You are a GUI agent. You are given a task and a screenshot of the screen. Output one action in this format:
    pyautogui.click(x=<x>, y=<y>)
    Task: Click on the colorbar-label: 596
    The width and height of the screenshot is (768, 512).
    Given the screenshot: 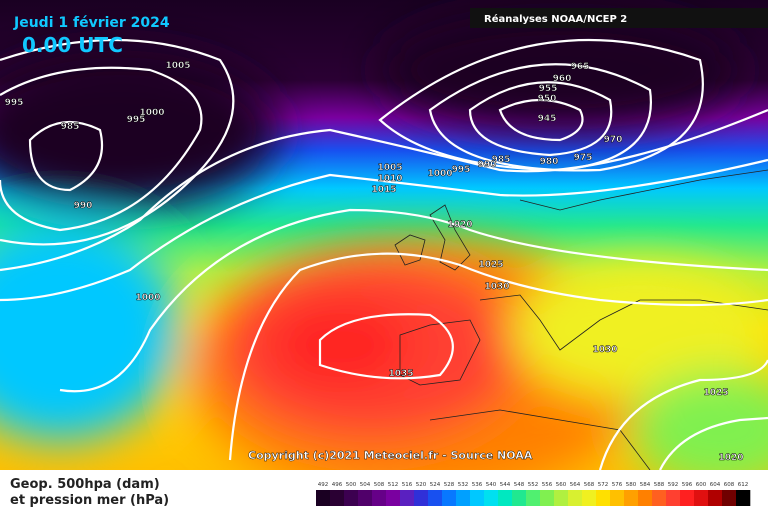 What is the action you would take?
    pyautogui.click(x=687, y=485)
    